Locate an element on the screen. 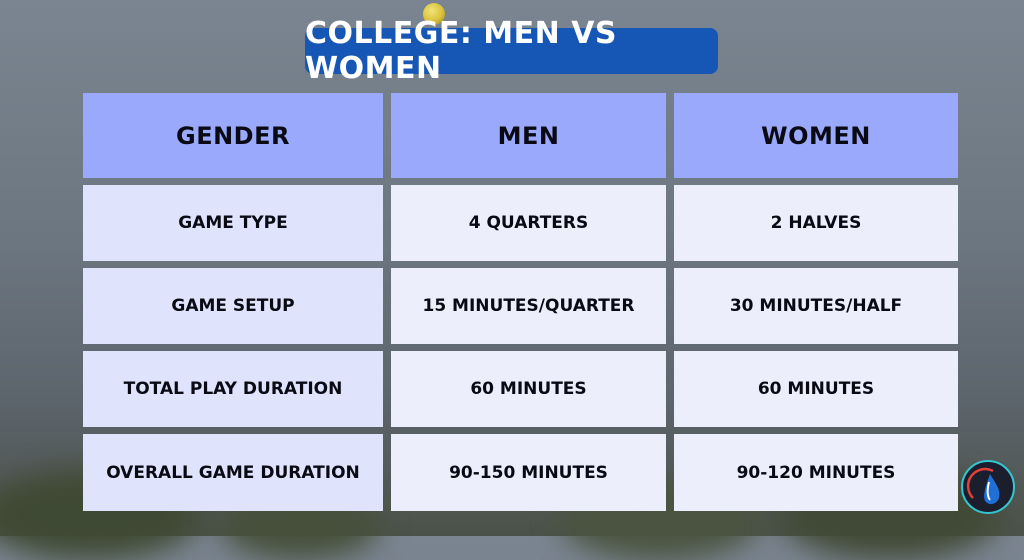 The height and width of the screenshot is (560, 1024). cell-women-game-setup: 30 Minutes/Half is located at coordinates (816, 306).